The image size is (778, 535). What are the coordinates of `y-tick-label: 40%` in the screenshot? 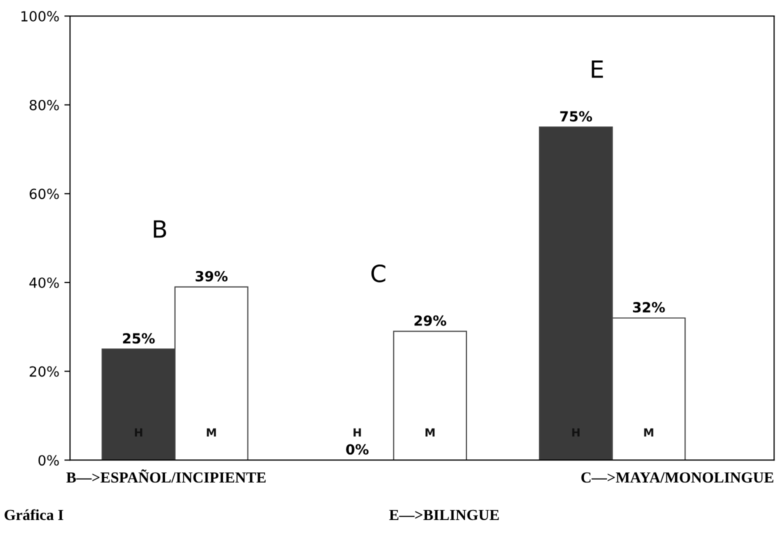 It's located at (44, 282).